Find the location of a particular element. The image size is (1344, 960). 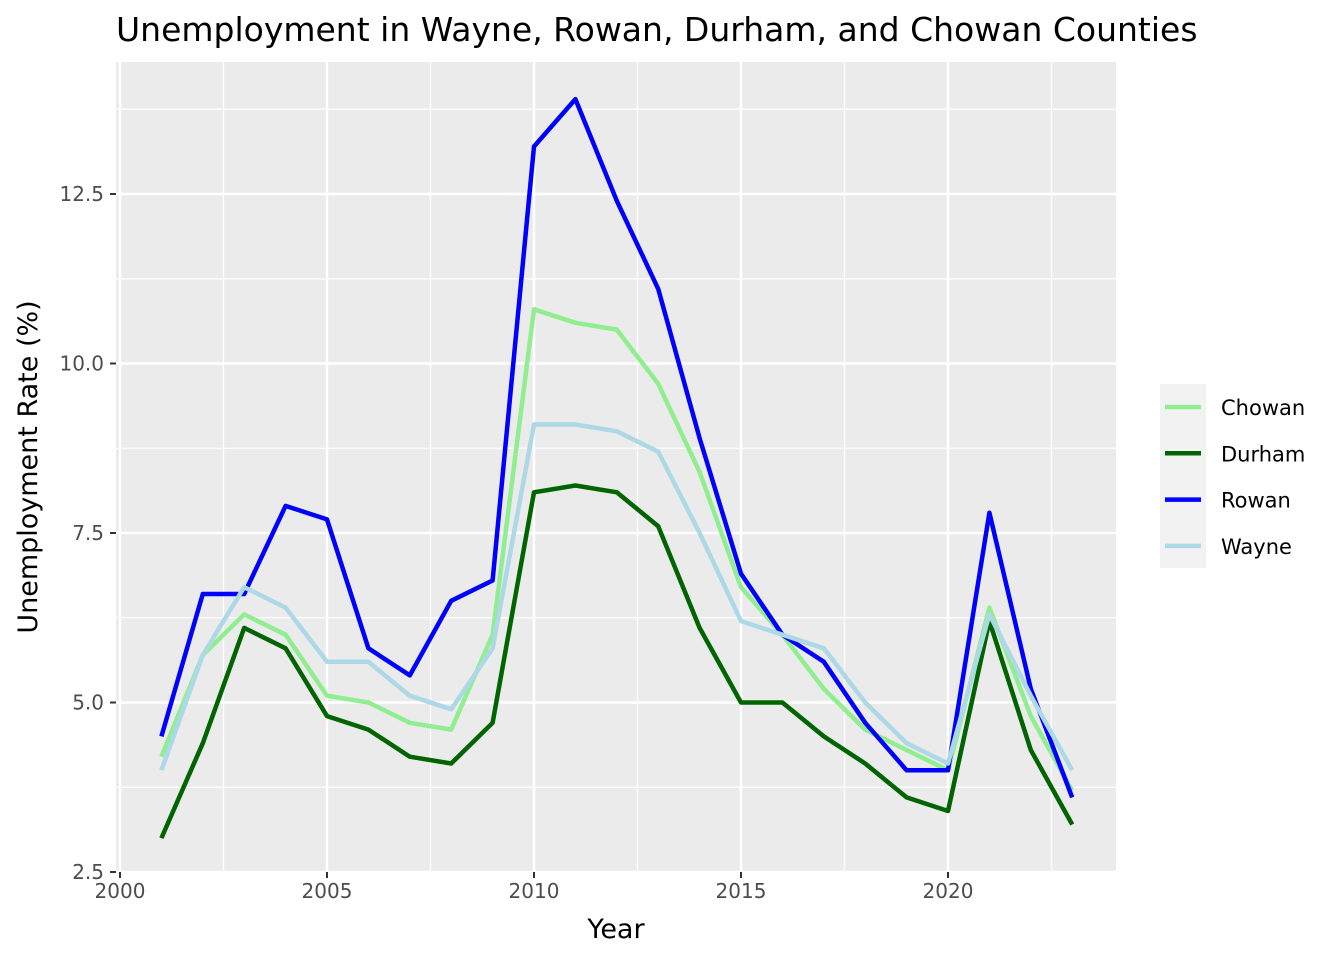

y-tick-label: 10.0 is located at coordinates (81, 364).